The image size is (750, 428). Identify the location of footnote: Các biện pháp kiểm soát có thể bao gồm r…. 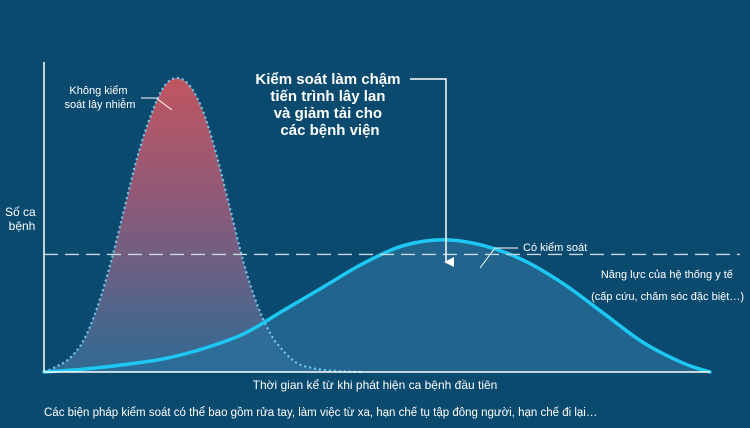
(320, 413).